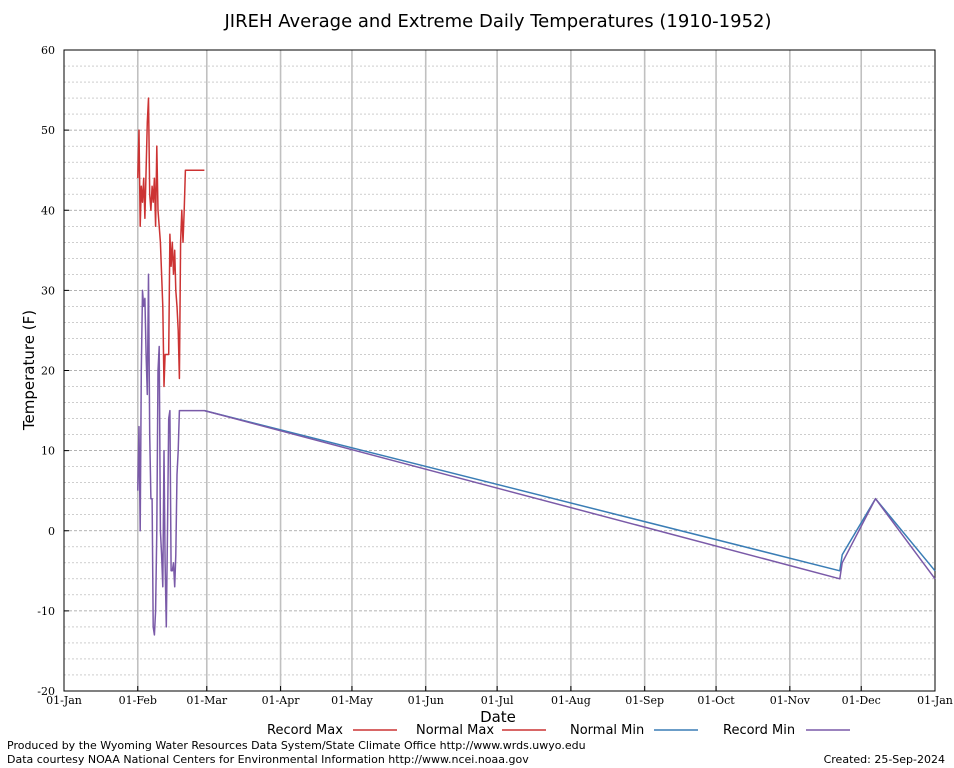 The image size is (954, 768). What do you see at coordinates (861, 700) in the screenshot?
I see `x-tick-label: 01-Dec` at bounding box center [861, 700].